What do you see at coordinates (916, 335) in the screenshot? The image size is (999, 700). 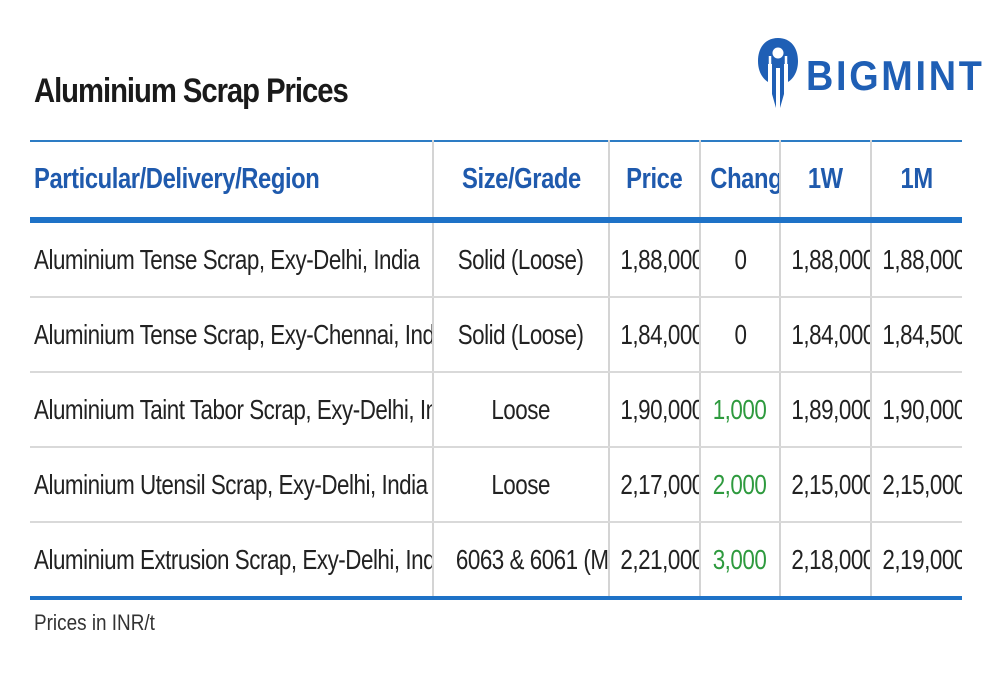 I see `1m-cell: 1,84,500` at bounding box center [916, 335].